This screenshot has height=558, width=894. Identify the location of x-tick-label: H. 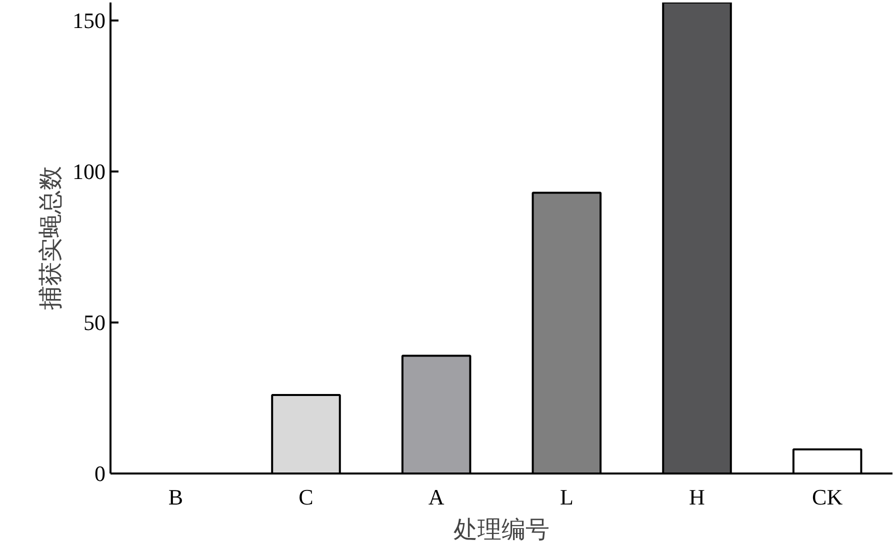
(697, 497).